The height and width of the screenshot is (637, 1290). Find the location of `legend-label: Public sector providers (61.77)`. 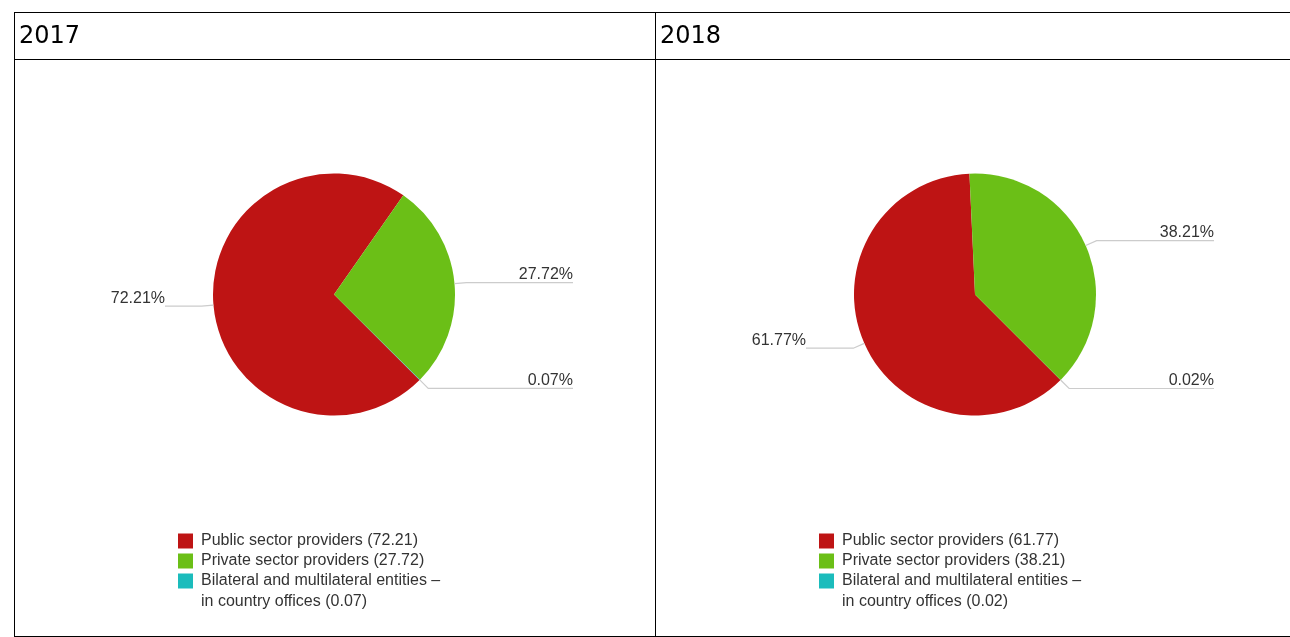

legend-label: Public sector providers (61.77) is located at coordinates (950, 540).